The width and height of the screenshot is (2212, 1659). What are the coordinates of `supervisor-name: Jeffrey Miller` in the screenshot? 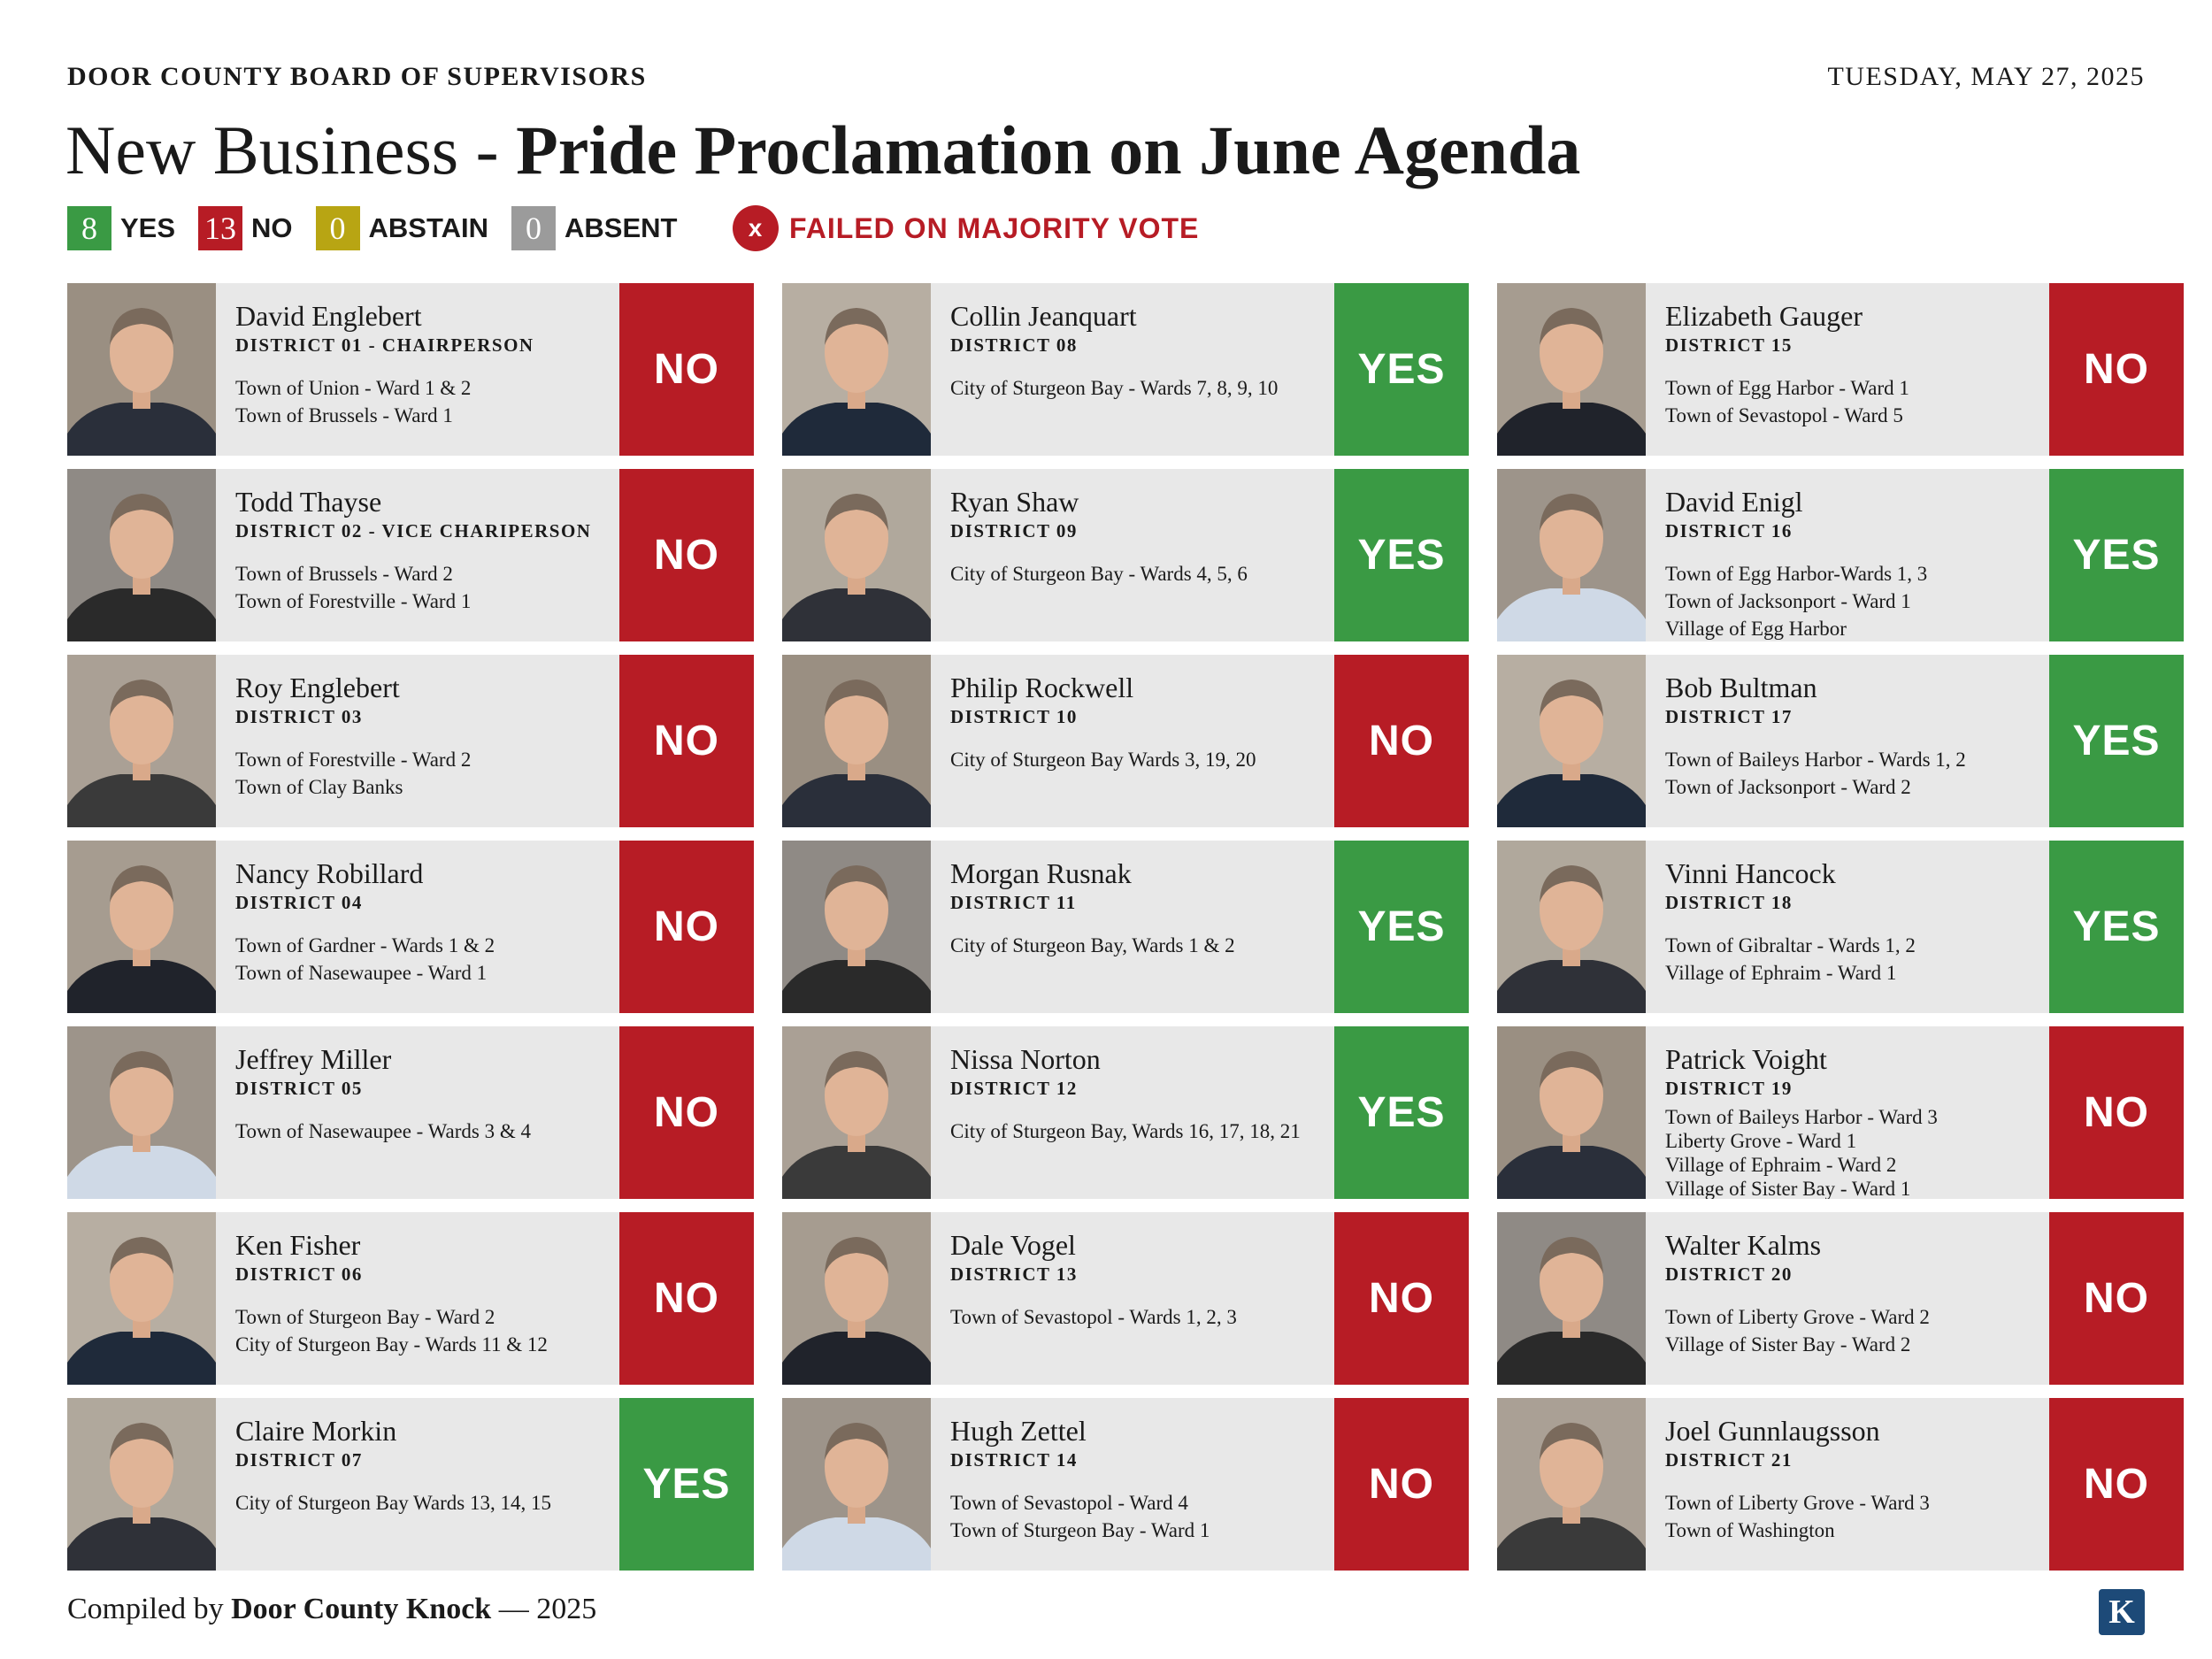 It's located at (314, 1059).